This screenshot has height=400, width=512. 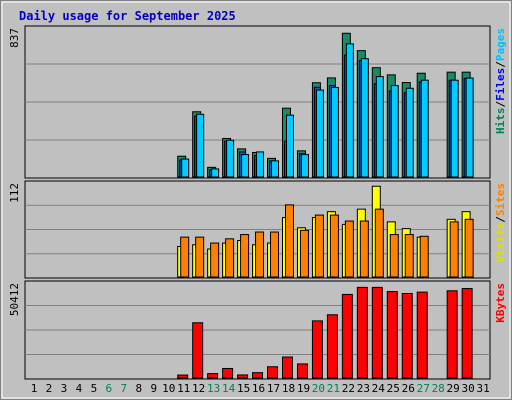 I want to click on x-tick-label: 1, so click(x=34, y=388).